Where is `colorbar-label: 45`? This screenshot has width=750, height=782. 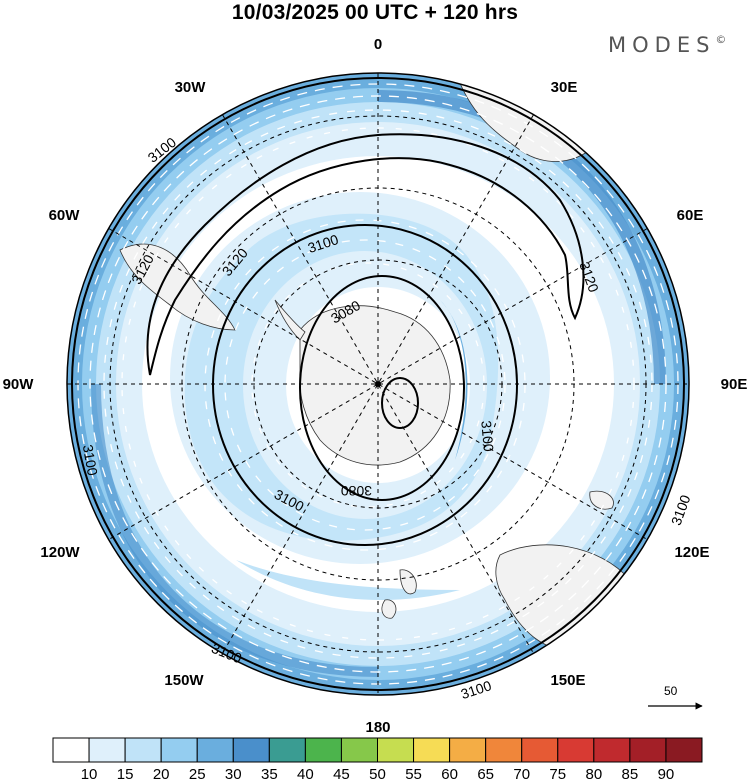
colorbar-label: 45 is located at coordinates (341, 774).